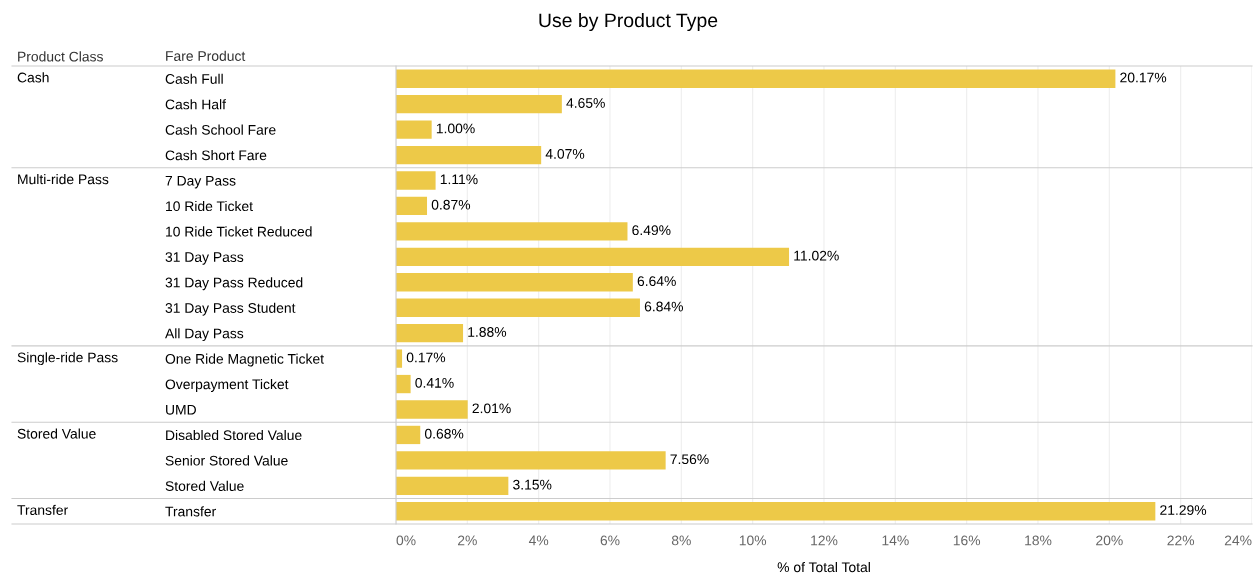  Describe the element at coordinates (226, 460) in the screenshot. I see `y-tick-label: Senior Stored Value` at that location.